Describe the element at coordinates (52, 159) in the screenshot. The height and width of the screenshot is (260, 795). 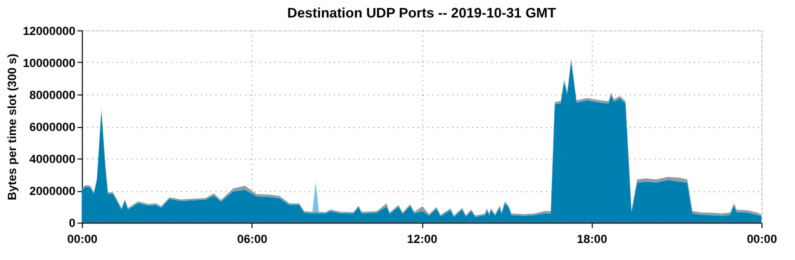
I see `y-tick-label: 4000000` at that location.